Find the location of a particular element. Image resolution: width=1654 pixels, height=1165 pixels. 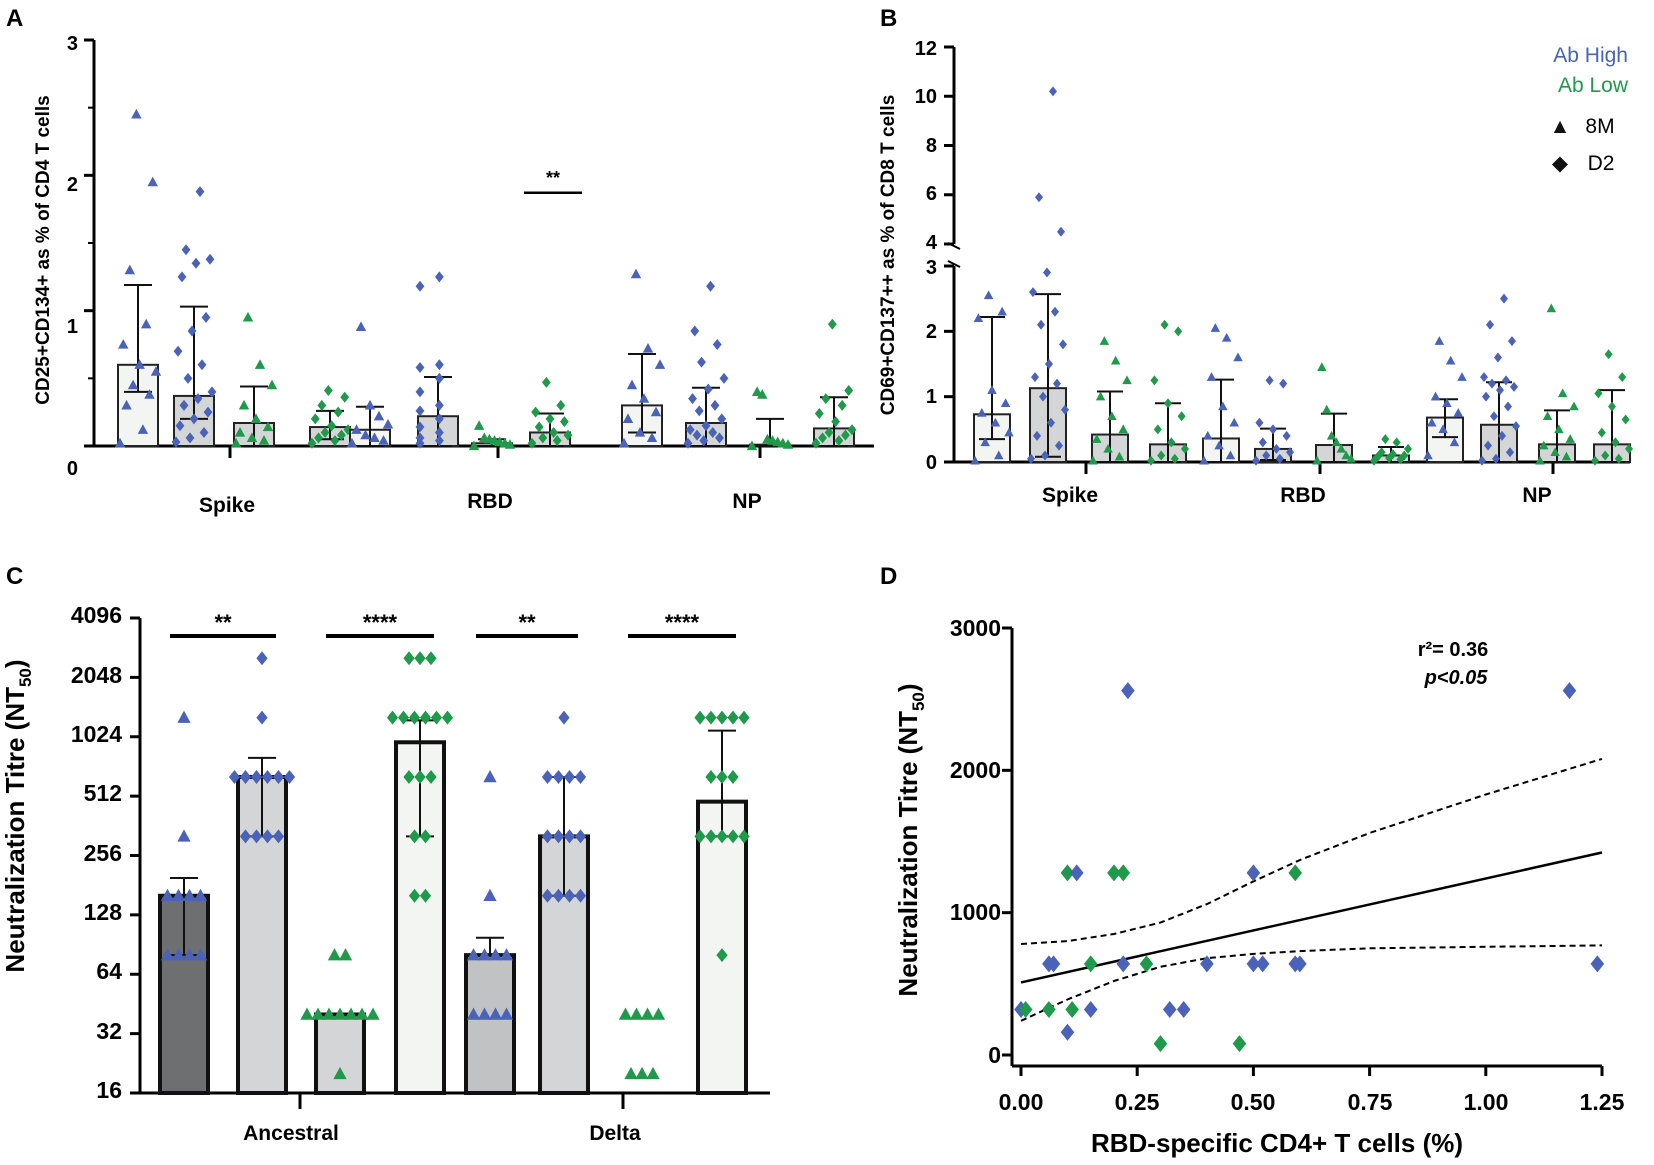

panel-label-d: D is located at coordinates (888, 576).